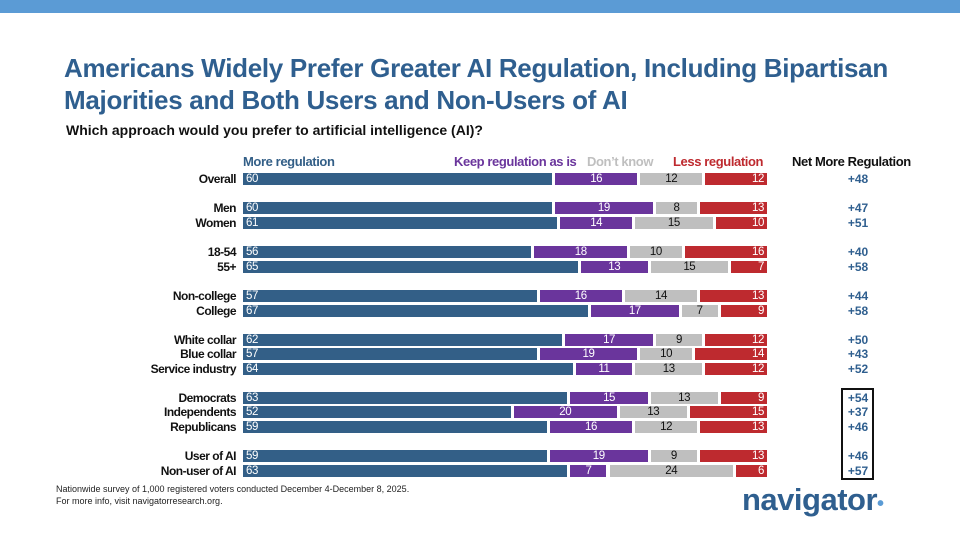  Describe the element at coordinates (760, 267) in the screenshot. I see `data-label-less-regulation: 7` at that location.